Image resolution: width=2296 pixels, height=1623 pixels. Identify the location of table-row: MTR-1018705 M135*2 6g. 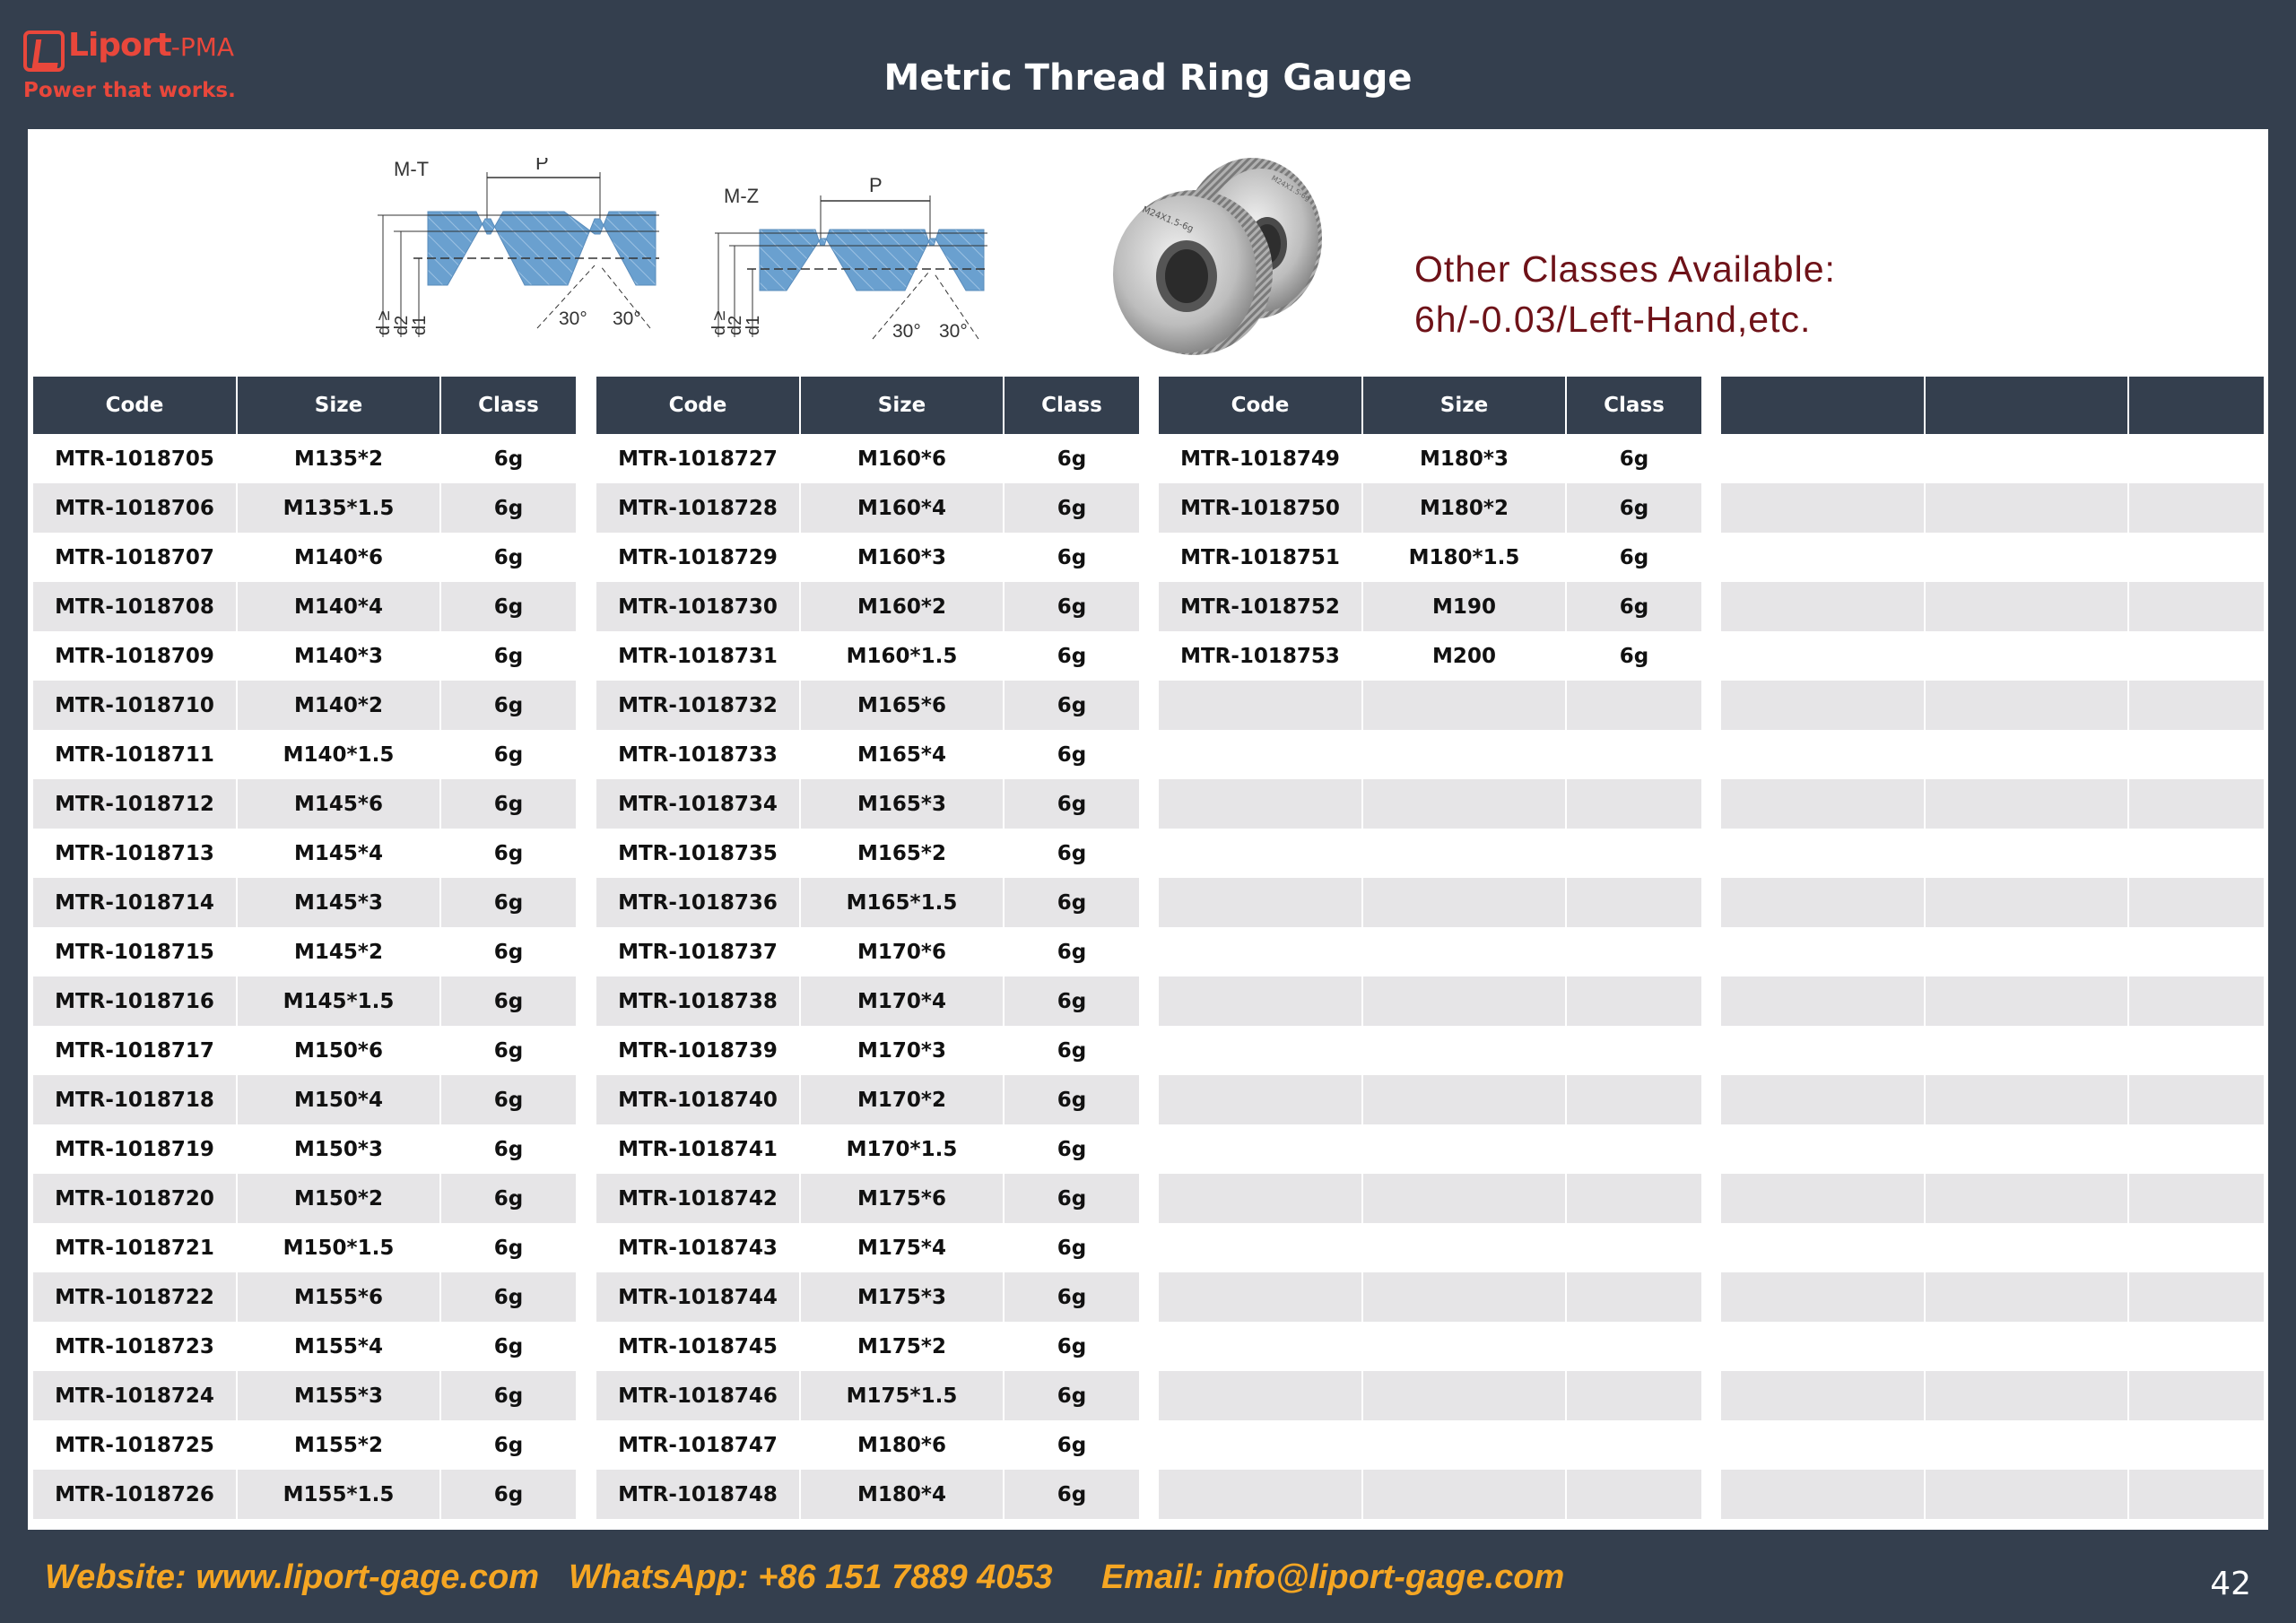
(304, 458).